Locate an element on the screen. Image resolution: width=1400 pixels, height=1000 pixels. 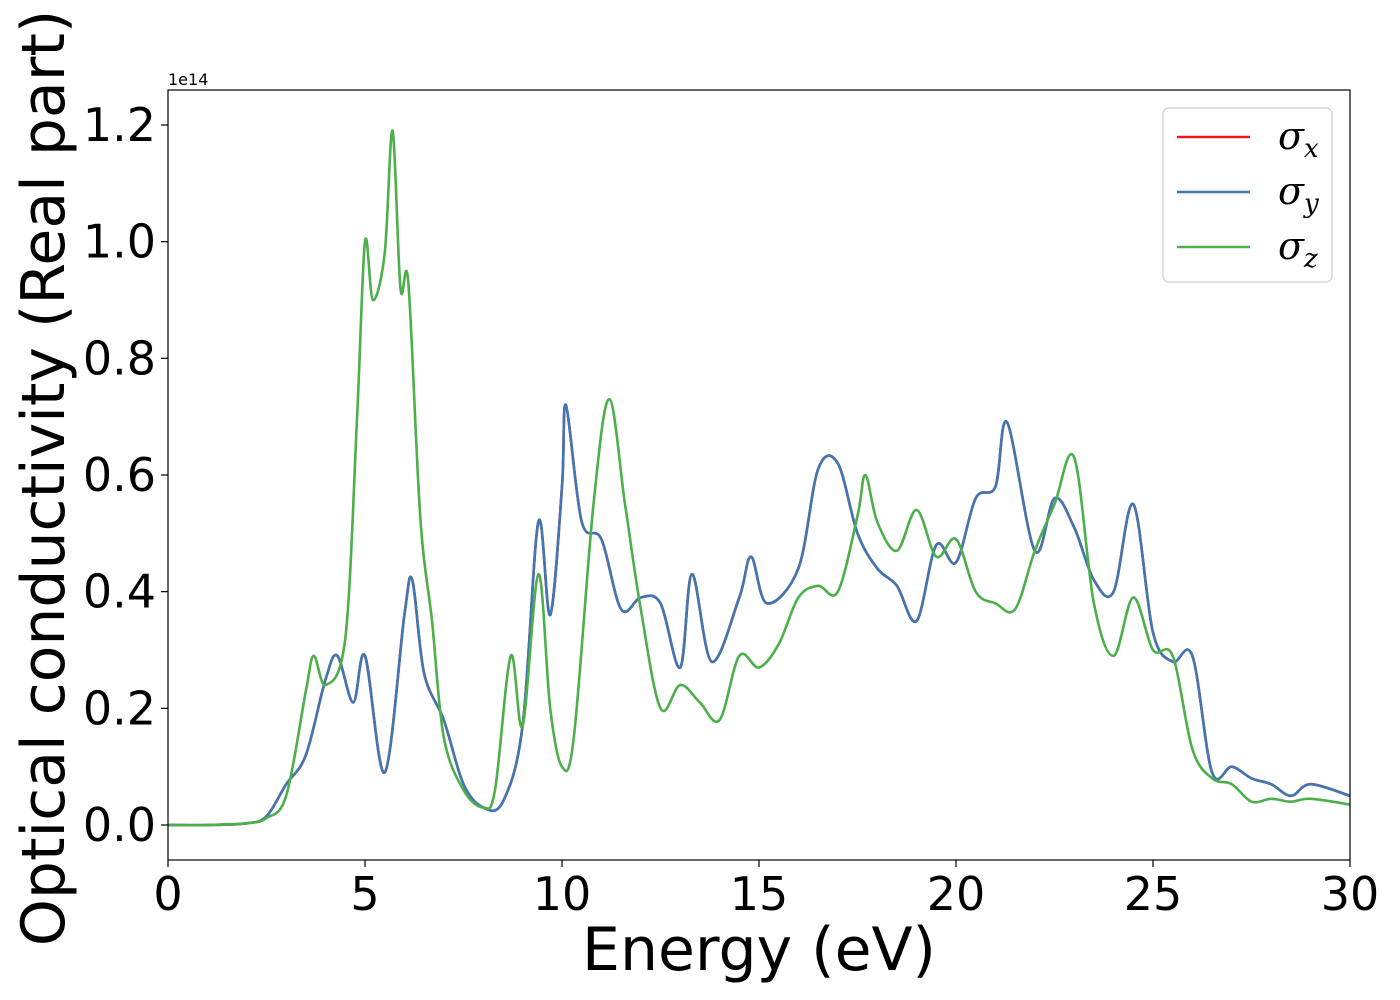
y-offset-text: 1e14 is located at coordinates (188, 79).